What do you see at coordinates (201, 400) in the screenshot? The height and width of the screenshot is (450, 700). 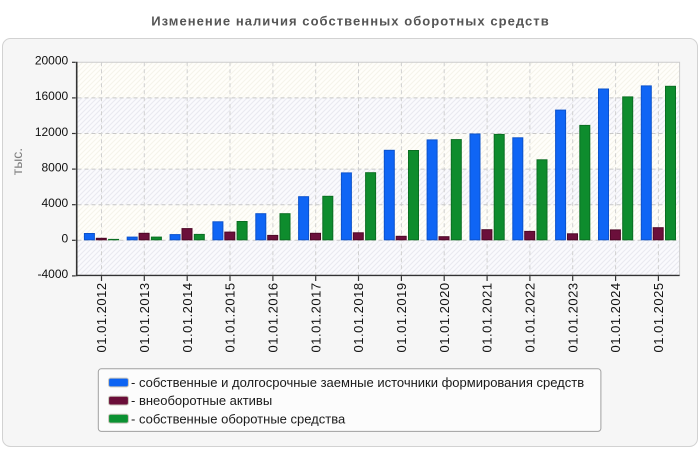 I see `svg-text: - внеоборотные активы` at bounding box center [201, 400].